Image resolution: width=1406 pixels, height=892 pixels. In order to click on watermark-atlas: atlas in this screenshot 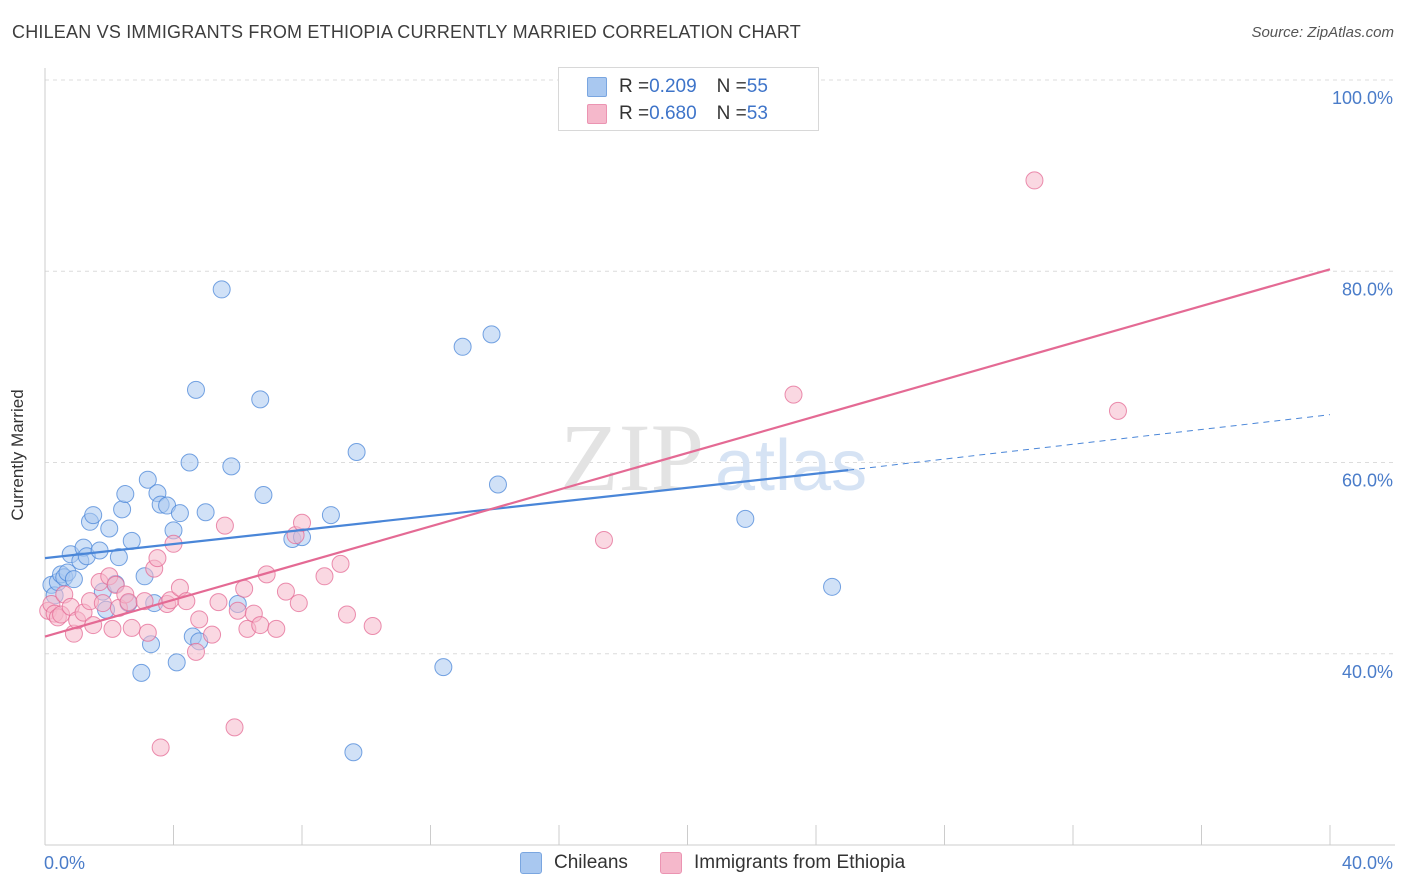, I will do `click(791, 466)`.